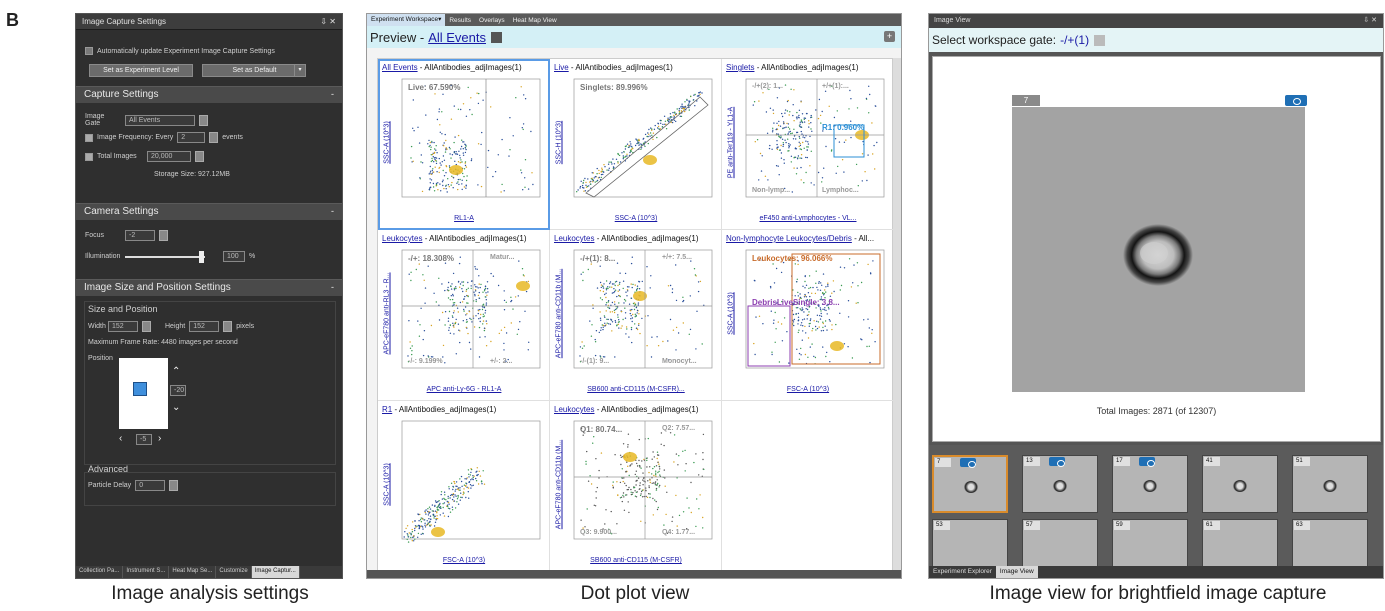  Describe the element at coordinates (464, 389) in the screenshot. I see `x-axis-label: APC anti-Ly-6G - RL1-A` at that location.